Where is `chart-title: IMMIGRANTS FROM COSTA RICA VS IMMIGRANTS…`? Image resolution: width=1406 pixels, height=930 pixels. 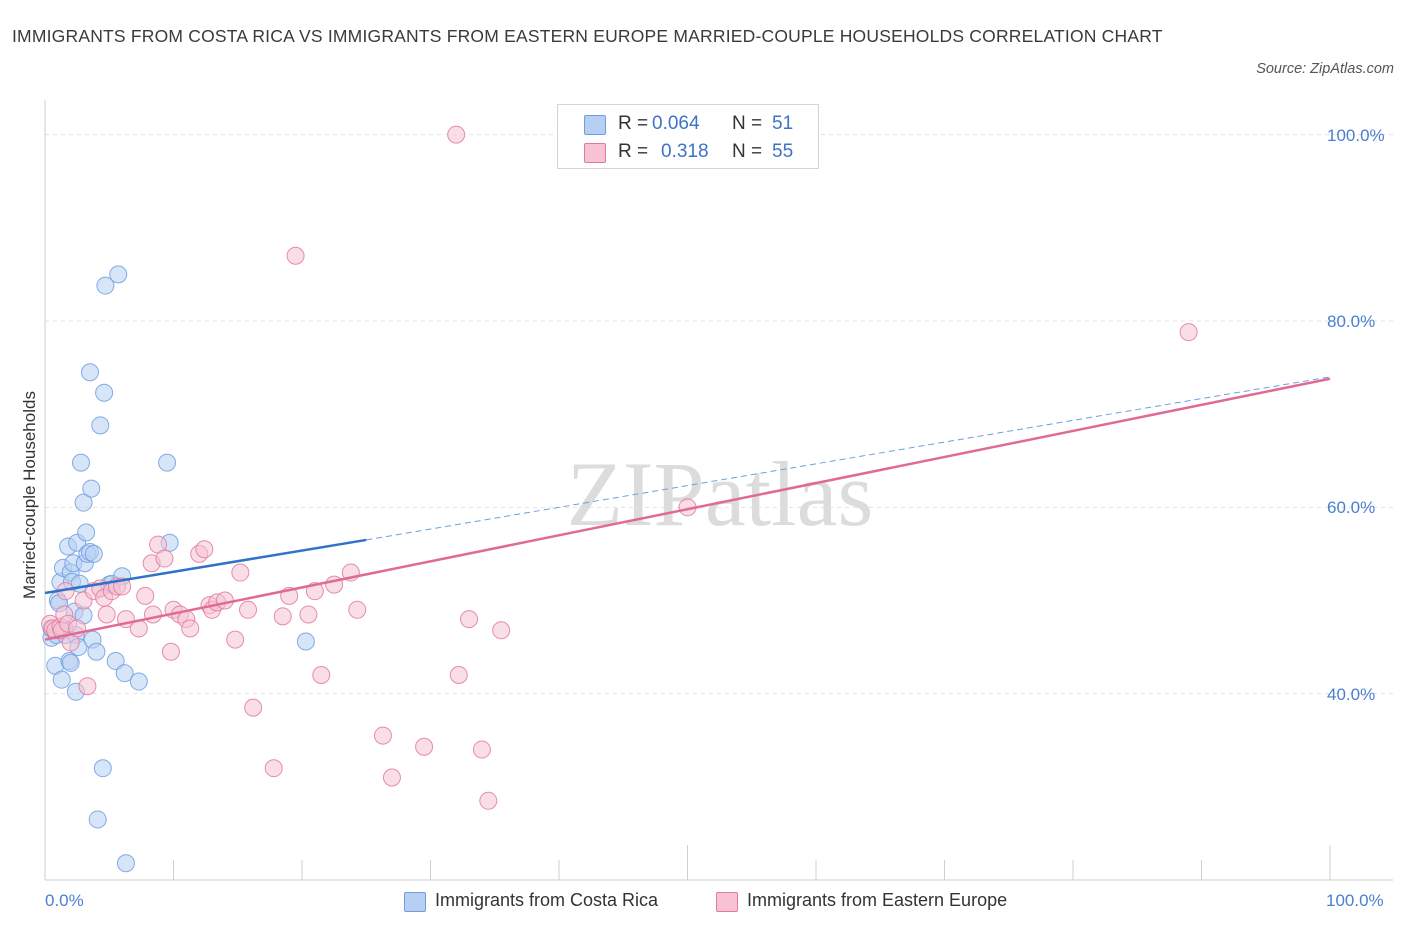 chart-title: IMMIGRANTS FROM COSTA RICA VS IMMIGRANTS… is located at coordinates (587, 36).